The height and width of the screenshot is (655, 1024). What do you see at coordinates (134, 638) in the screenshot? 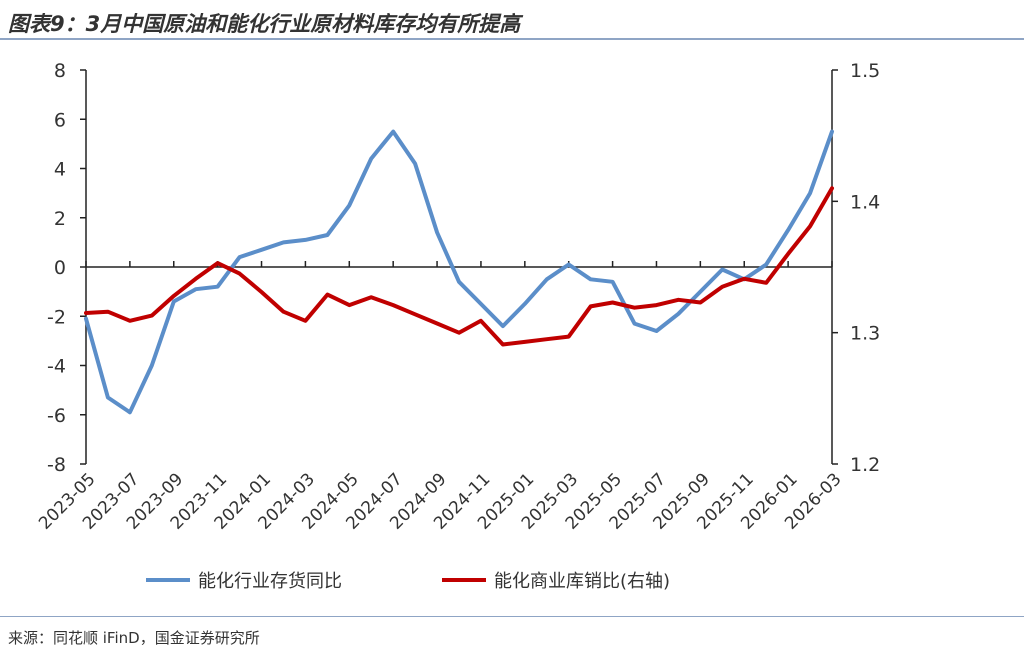
I see `source-note: 来源：同花顺 iFinD，国金证券研究所` at bounding box center [134, 638].